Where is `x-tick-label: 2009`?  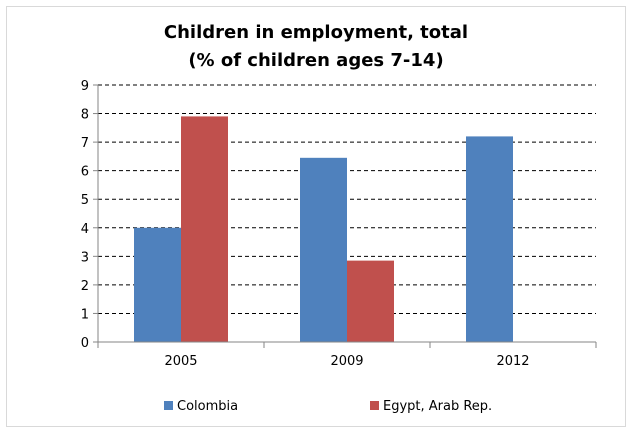
x-tick-label: 2009 is located at coordinates (346, 361).